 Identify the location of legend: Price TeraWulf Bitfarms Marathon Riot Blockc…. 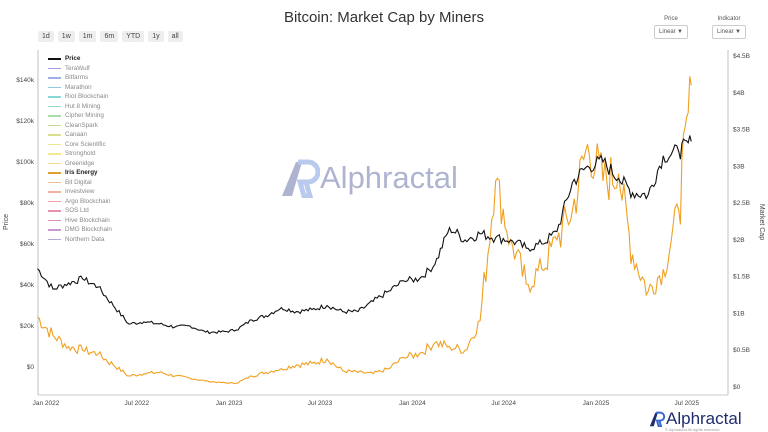
(80, 149).